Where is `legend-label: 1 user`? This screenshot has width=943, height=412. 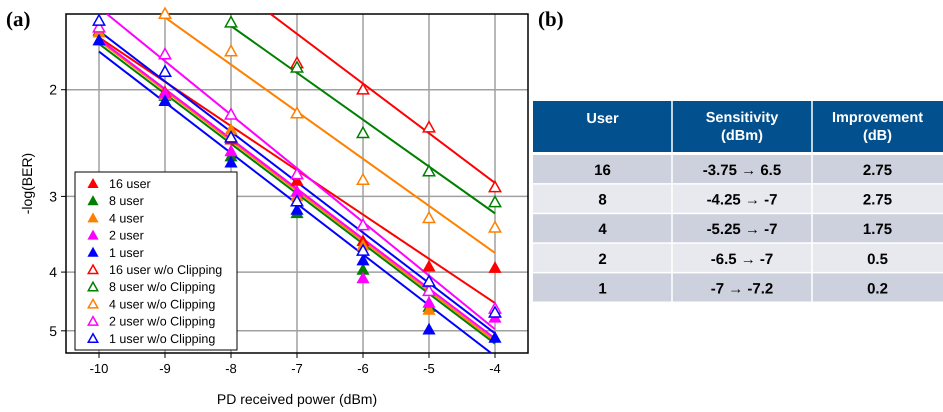
legend-label: 1 user is located at coordinates (126, 253).